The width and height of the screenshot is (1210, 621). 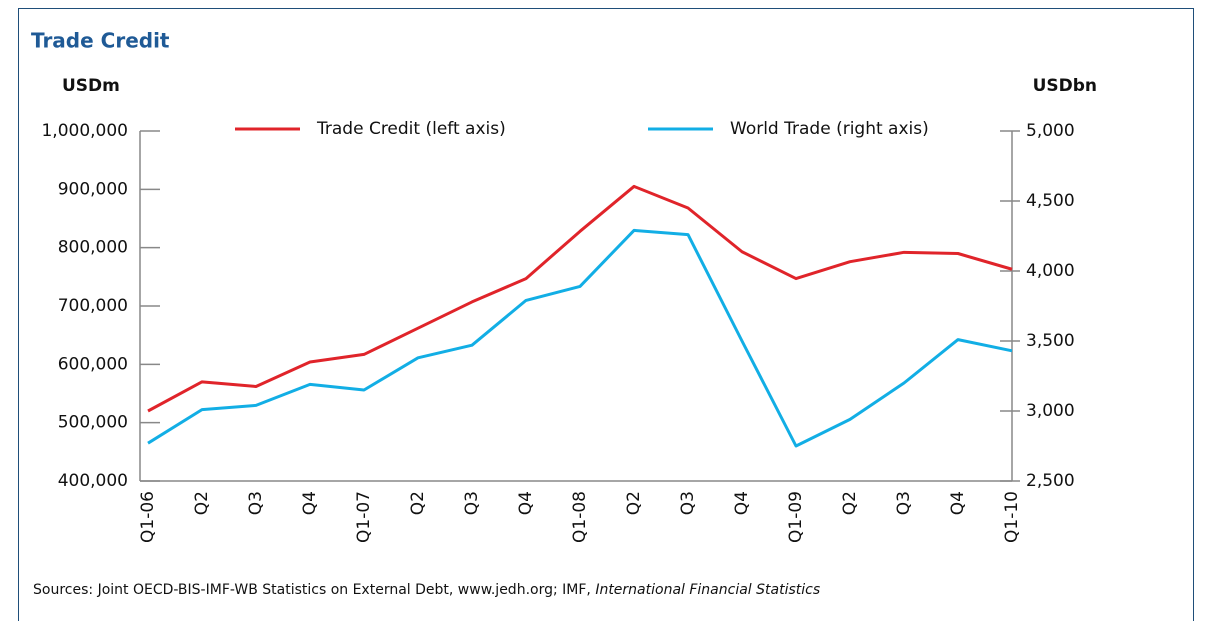 I want to click on y-tick-label: 400,000, so click(x=93, y=481).